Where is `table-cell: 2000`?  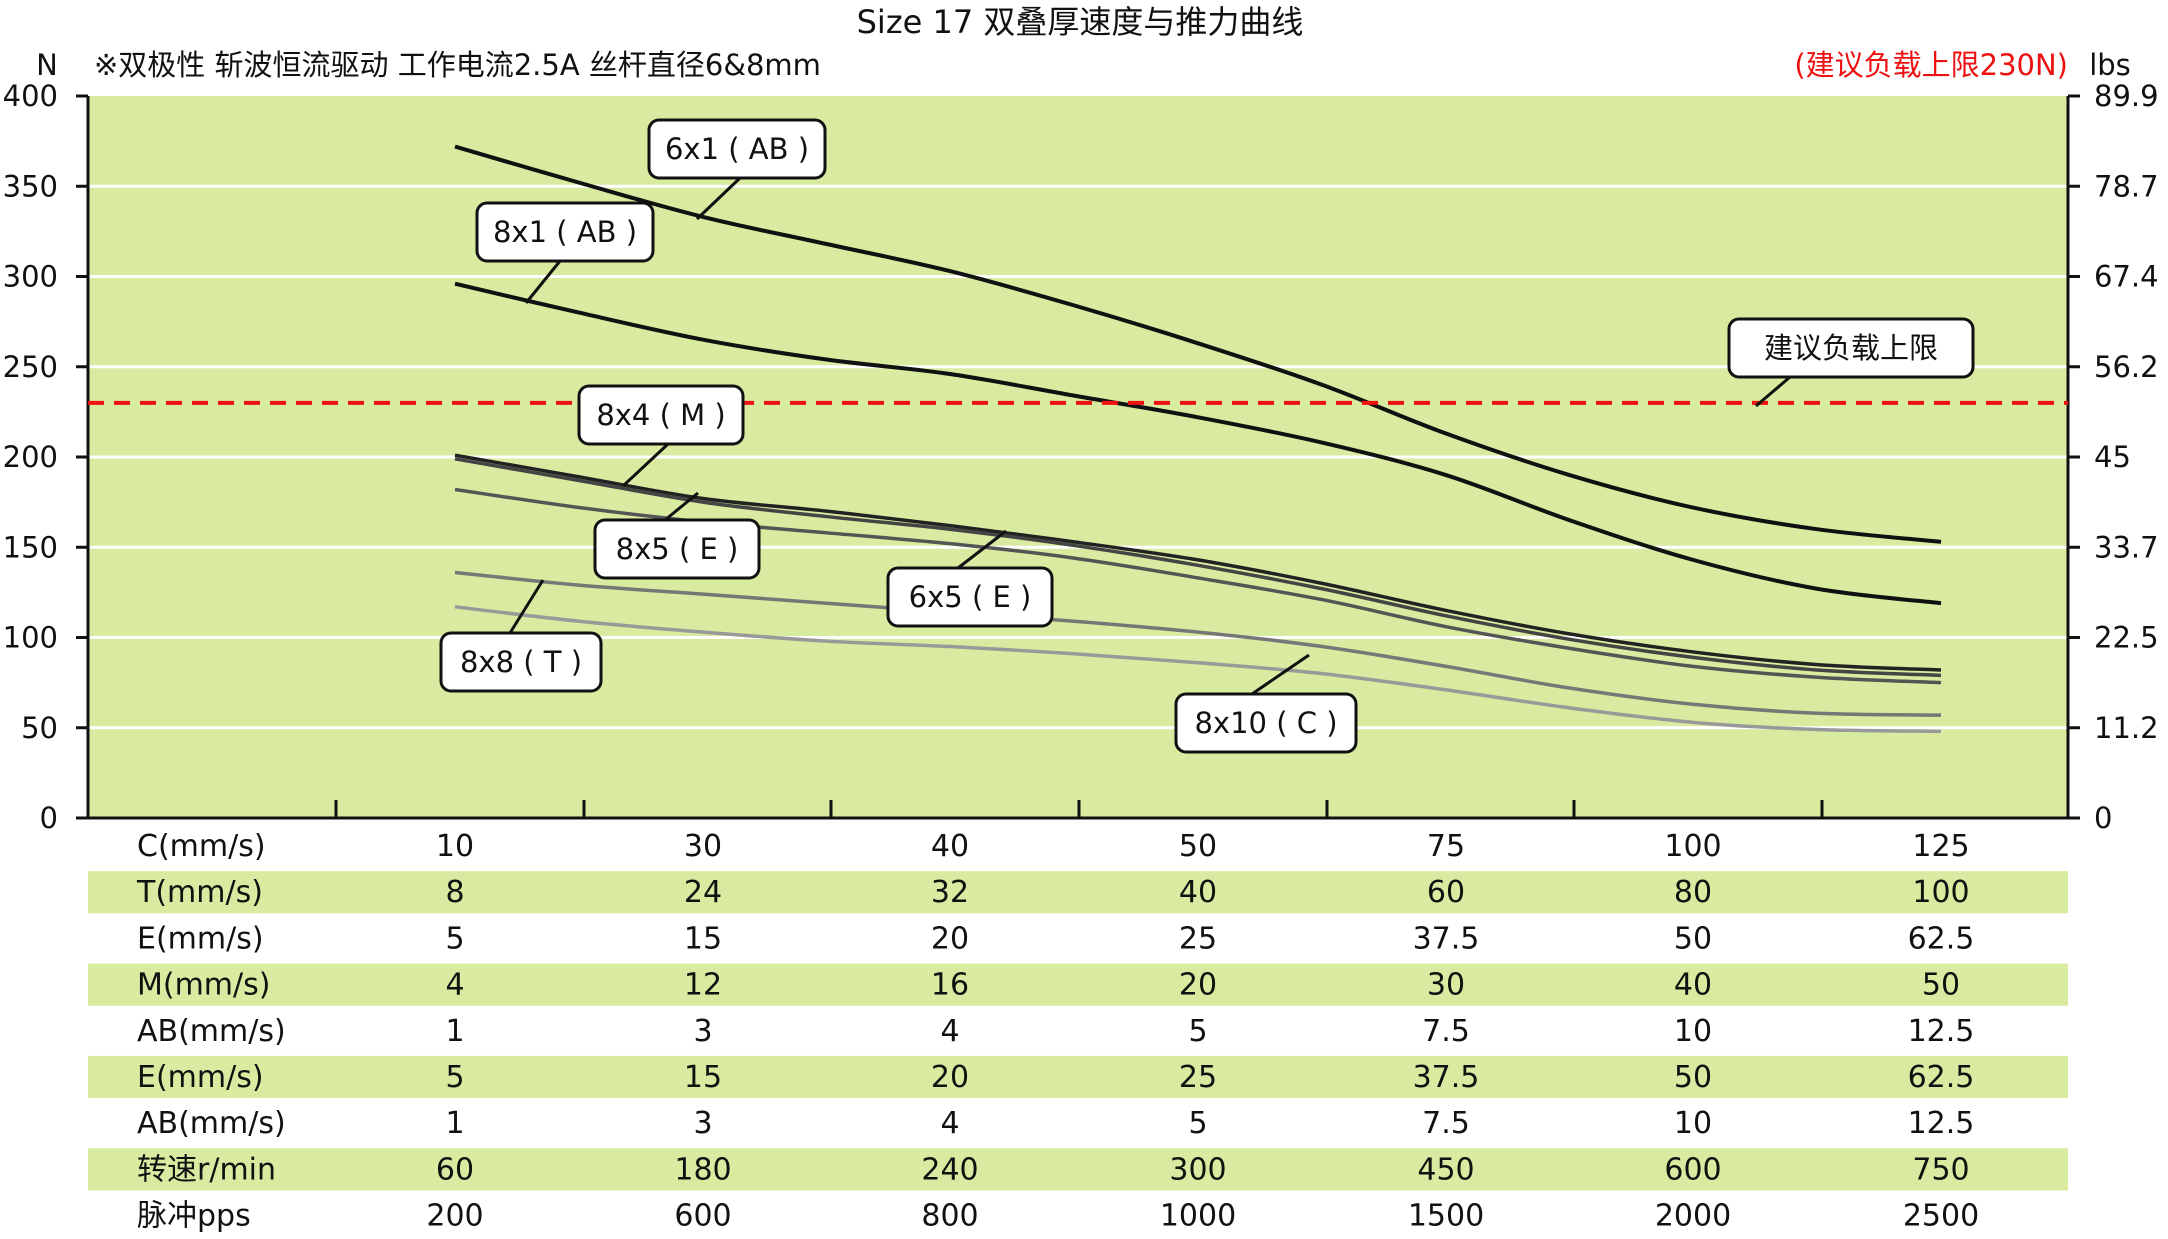 table-cell: 2000 is located at coordinates (1693, 1216).